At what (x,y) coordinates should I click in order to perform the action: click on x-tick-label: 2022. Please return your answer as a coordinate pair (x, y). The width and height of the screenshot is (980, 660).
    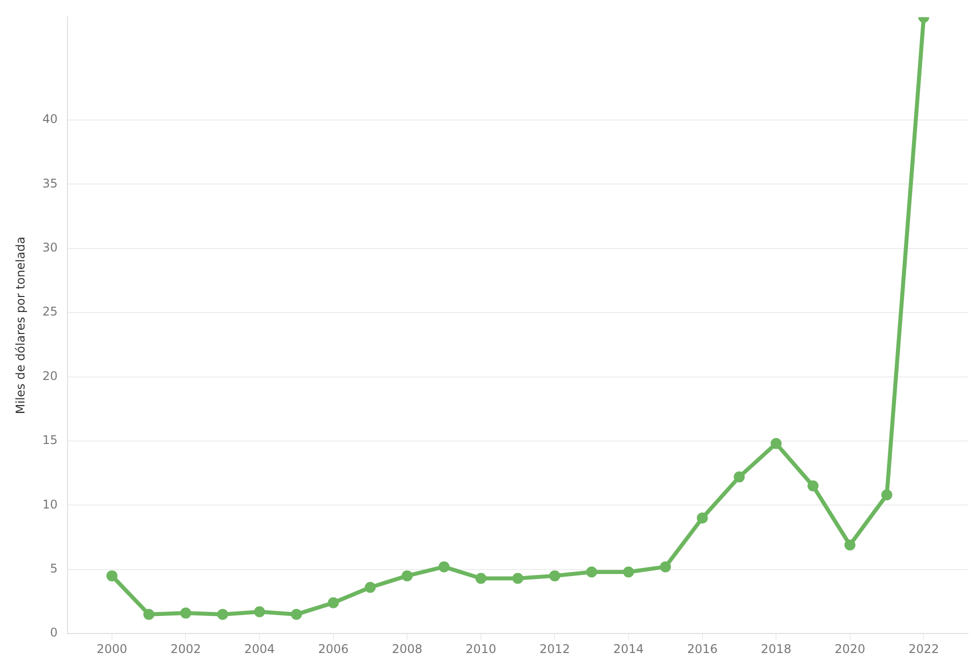
    Looking at the image, I should click on (923, 649).